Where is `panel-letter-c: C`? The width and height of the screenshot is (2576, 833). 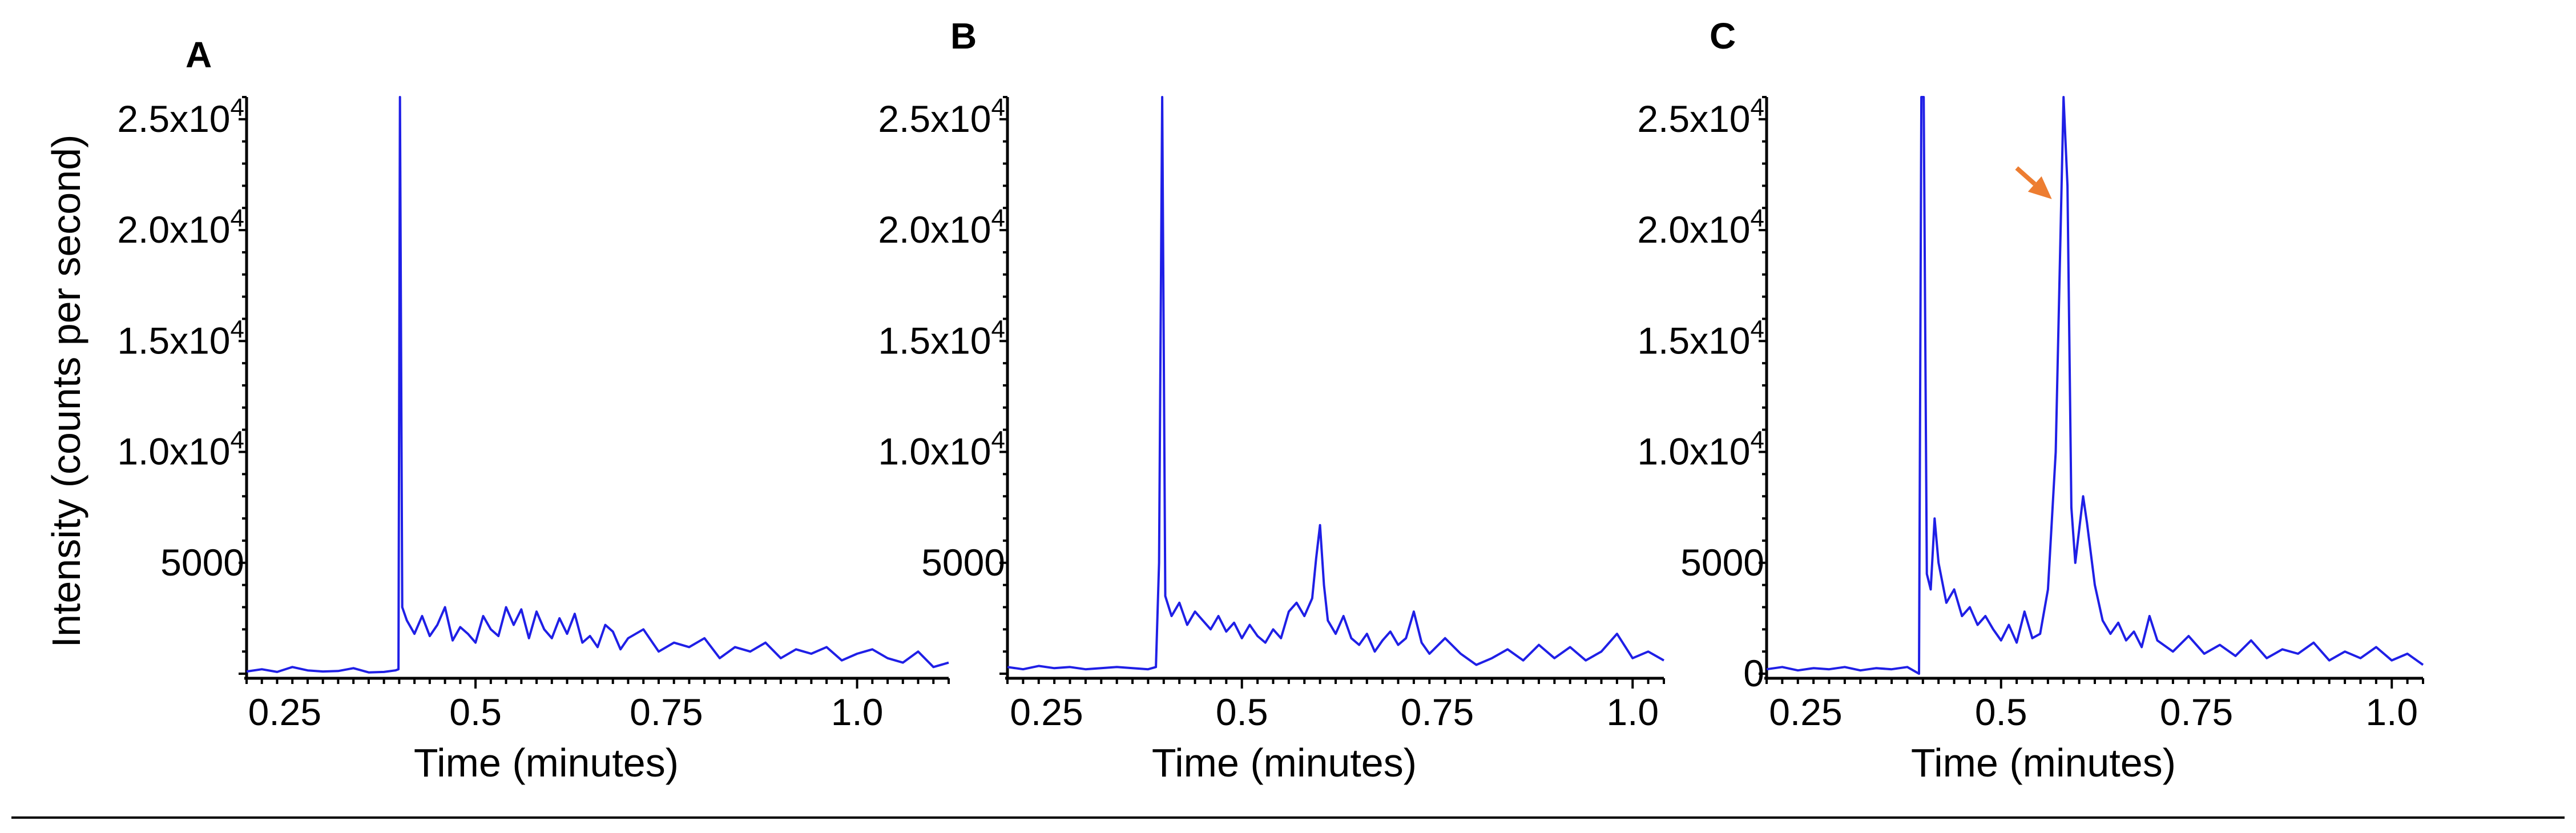 panel-letter-c: C is located at coordinates (1723, 36).